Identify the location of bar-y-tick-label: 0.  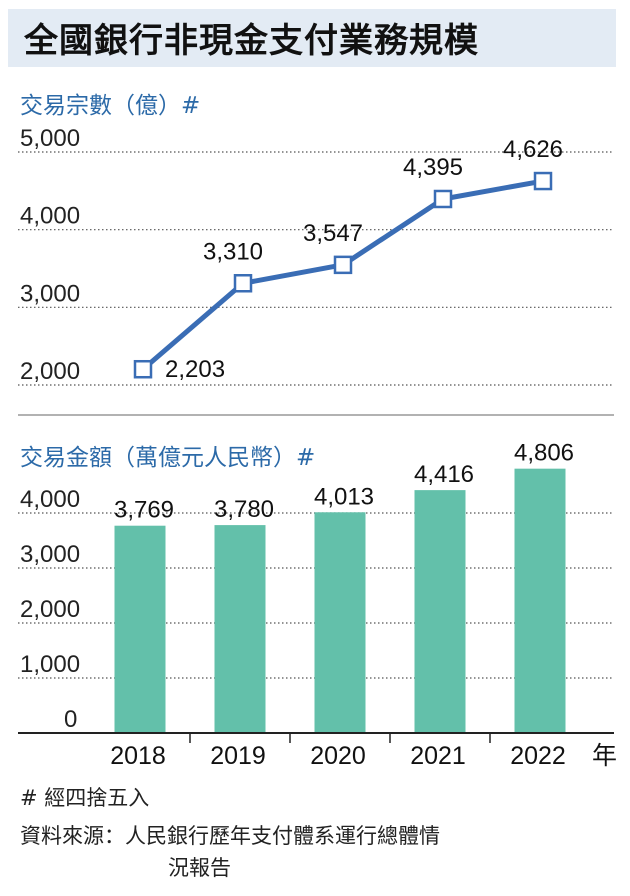
(70, 719).